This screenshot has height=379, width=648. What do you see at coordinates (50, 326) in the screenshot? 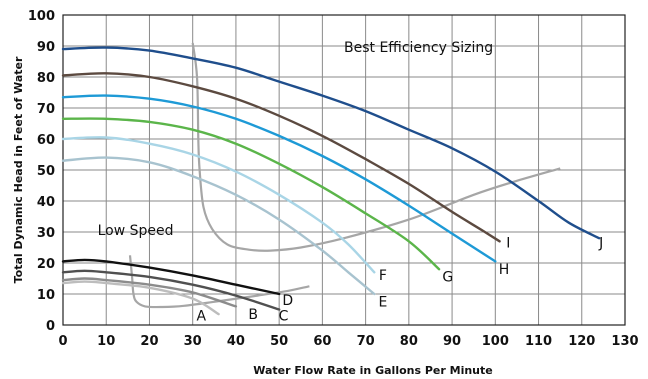
I see `y-tick-label: 0` at bounding box center [50, 326].